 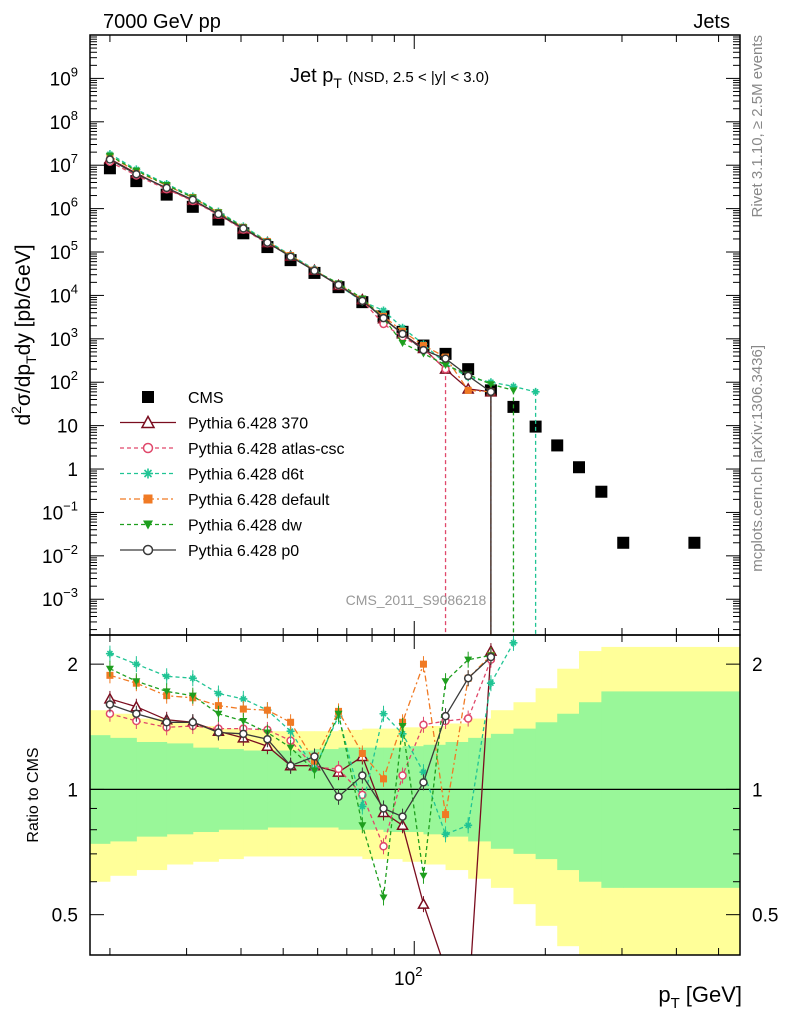 I want to click on header-right: Jets, so click(x=711, y=22).